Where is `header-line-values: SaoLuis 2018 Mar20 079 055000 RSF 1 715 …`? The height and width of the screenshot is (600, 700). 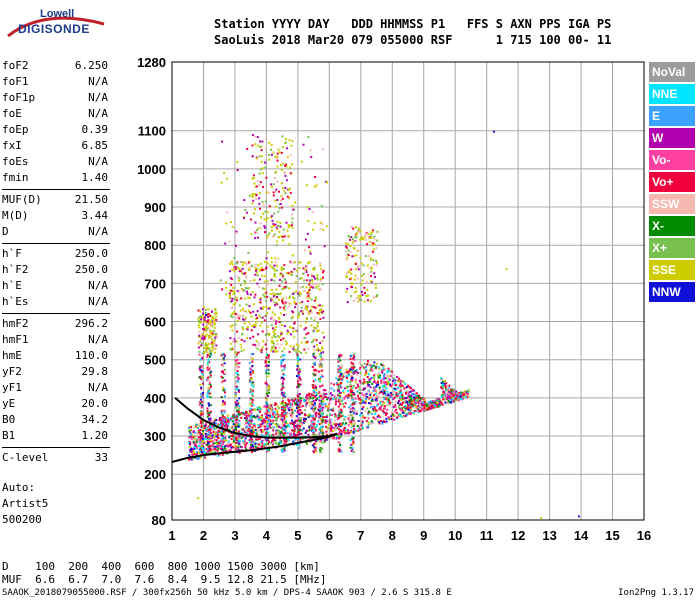
header-line-values: SaoLuis 2018 Mar20 079 055000 RSF 1 715 … is located at coordinates (413, 40).